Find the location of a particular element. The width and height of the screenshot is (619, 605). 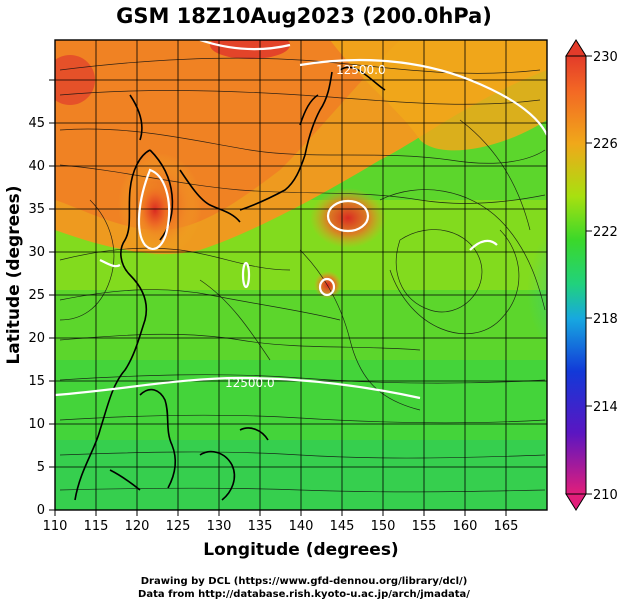

colorbar-top-arrow is located at coordinates (576, 48).